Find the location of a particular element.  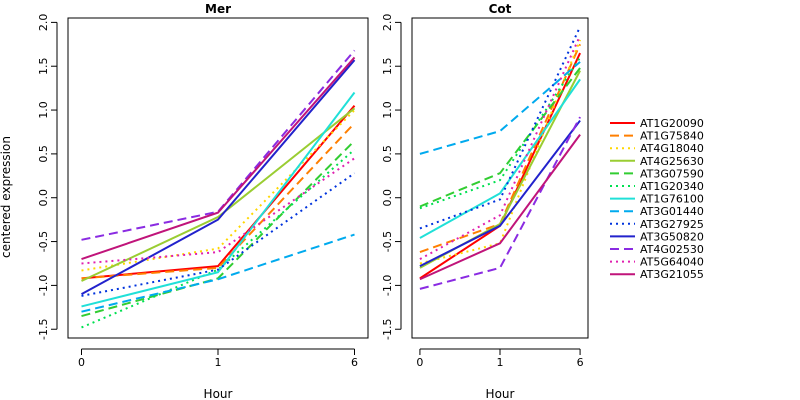

y-axis-title: centered expression is located at coordinates (6, 197).